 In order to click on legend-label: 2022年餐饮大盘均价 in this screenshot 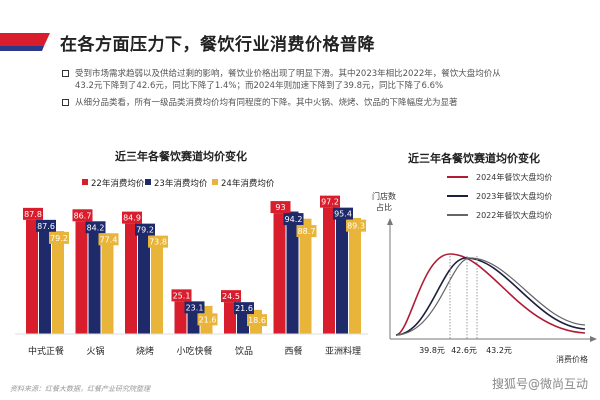, I will do `click(514, 215)`.